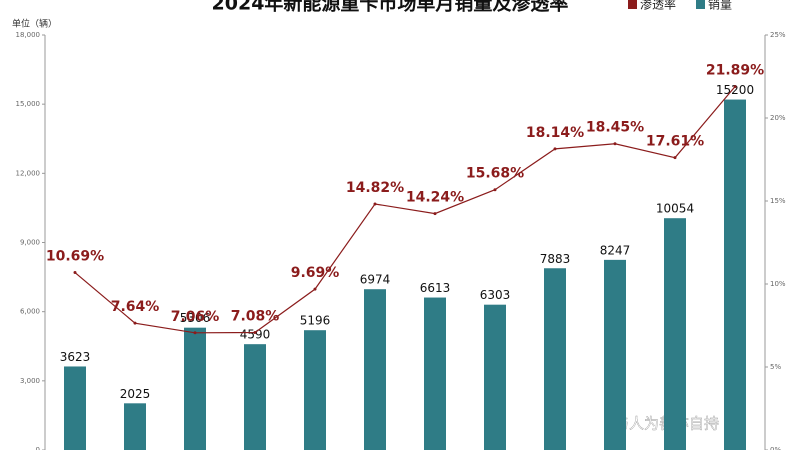  Describe the element at coordinates (135, 307) in the screenshot. I see `line-label: 7.64%` at that location.